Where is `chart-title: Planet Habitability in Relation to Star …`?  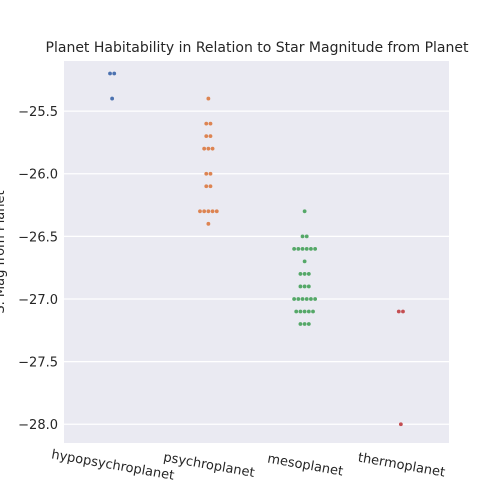 chart-title: Planet Habitability in Relation to Star … is located at coordinates (257, 48).